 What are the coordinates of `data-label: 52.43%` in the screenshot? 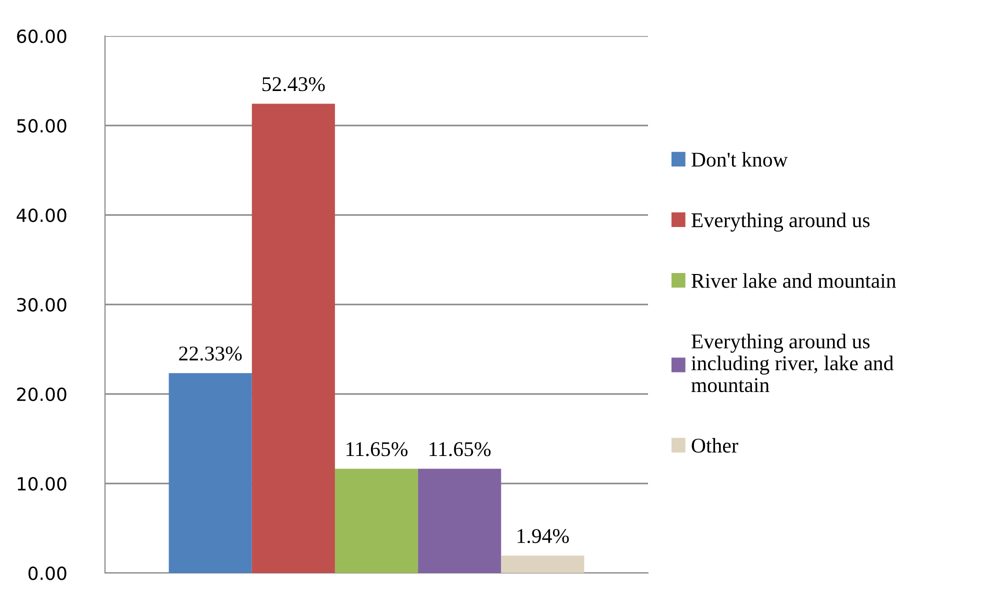 It's located at (293, 84).